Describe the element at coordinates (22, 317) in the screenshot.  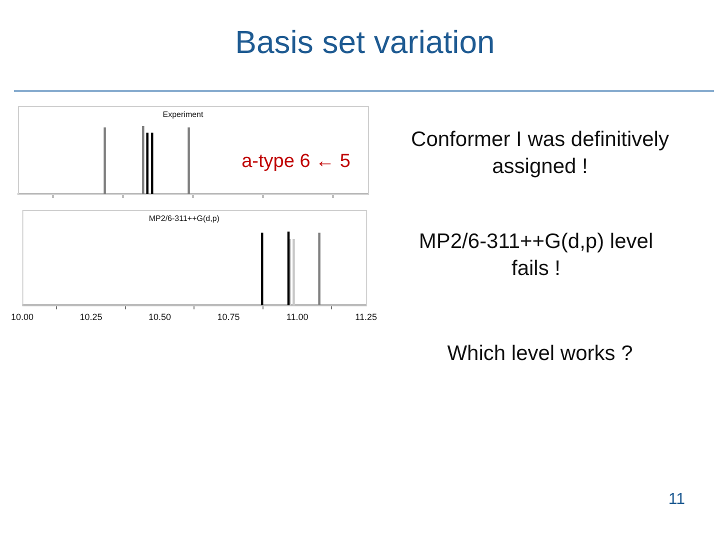
I see `x-tick-label: 10.00` at that location.